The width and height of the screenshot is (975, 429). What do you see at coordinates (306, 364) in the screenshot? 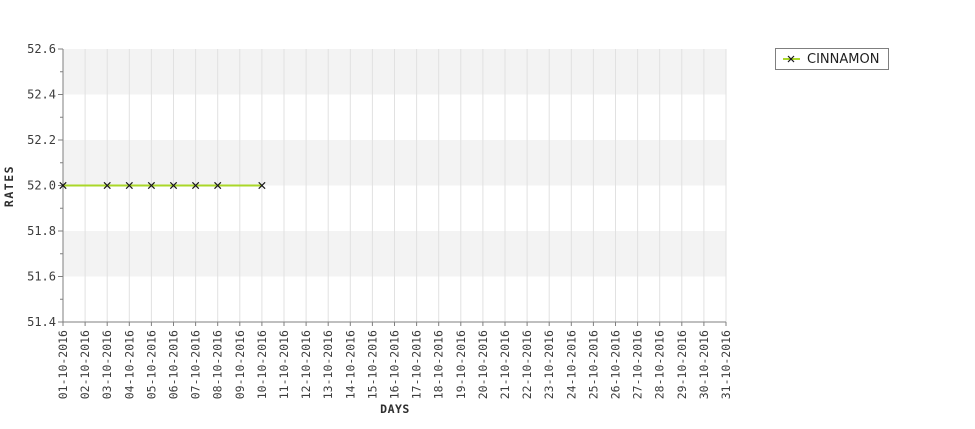
I see `x-tick-label: 12-10-2016` at bounding box center [306, 364].